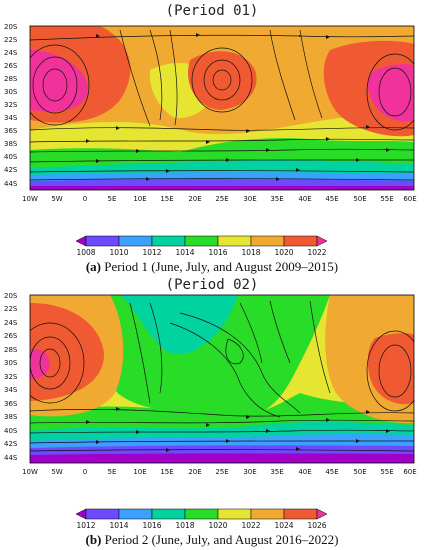  What do you see at coordinates (85, 252) in the screenshot?
I see `colorbar-label: 1008` at bounding box center [85, 252].